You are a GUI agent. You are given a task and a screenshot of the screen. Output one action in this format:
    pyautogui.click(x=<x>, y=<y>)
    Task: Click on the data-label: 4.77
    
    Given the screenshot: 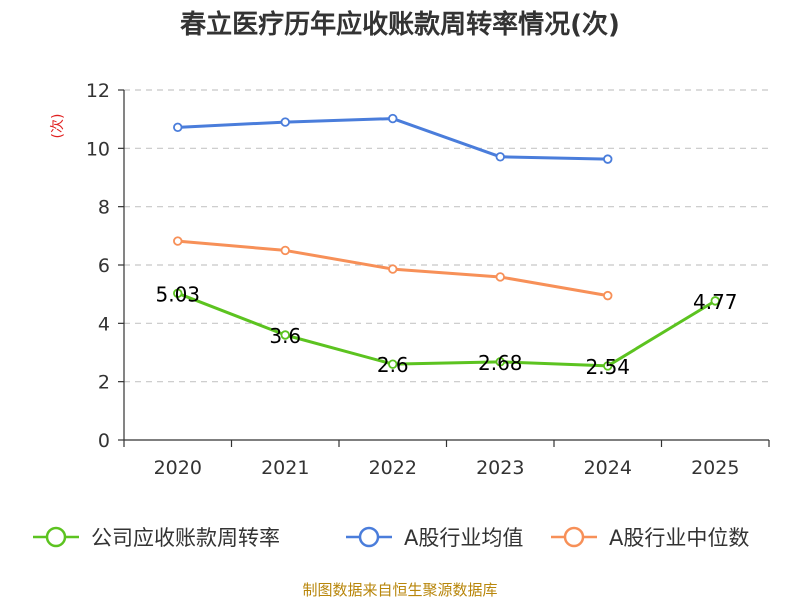 What is the action you would take?
    pyautogui.click(x=715, y=302)
    